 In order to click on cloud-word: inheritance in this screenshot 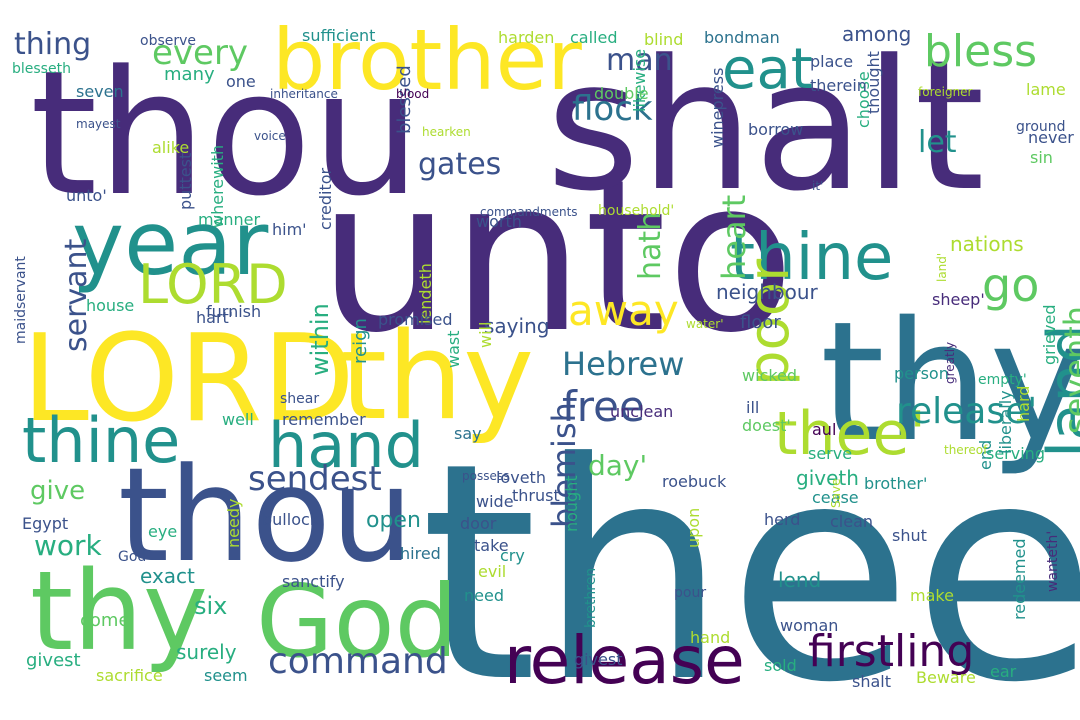, I will do `click(304, 94)`.